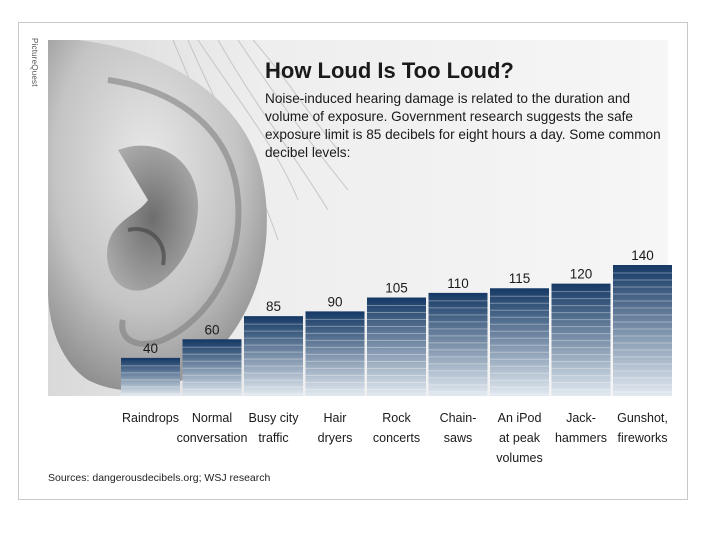 The width and height of the screenshot is (720, 540). What do you see at coordinates (150, 348) in the screenshot?
I see `bar-value-label-0: 40` at bounding box center [150, 348].